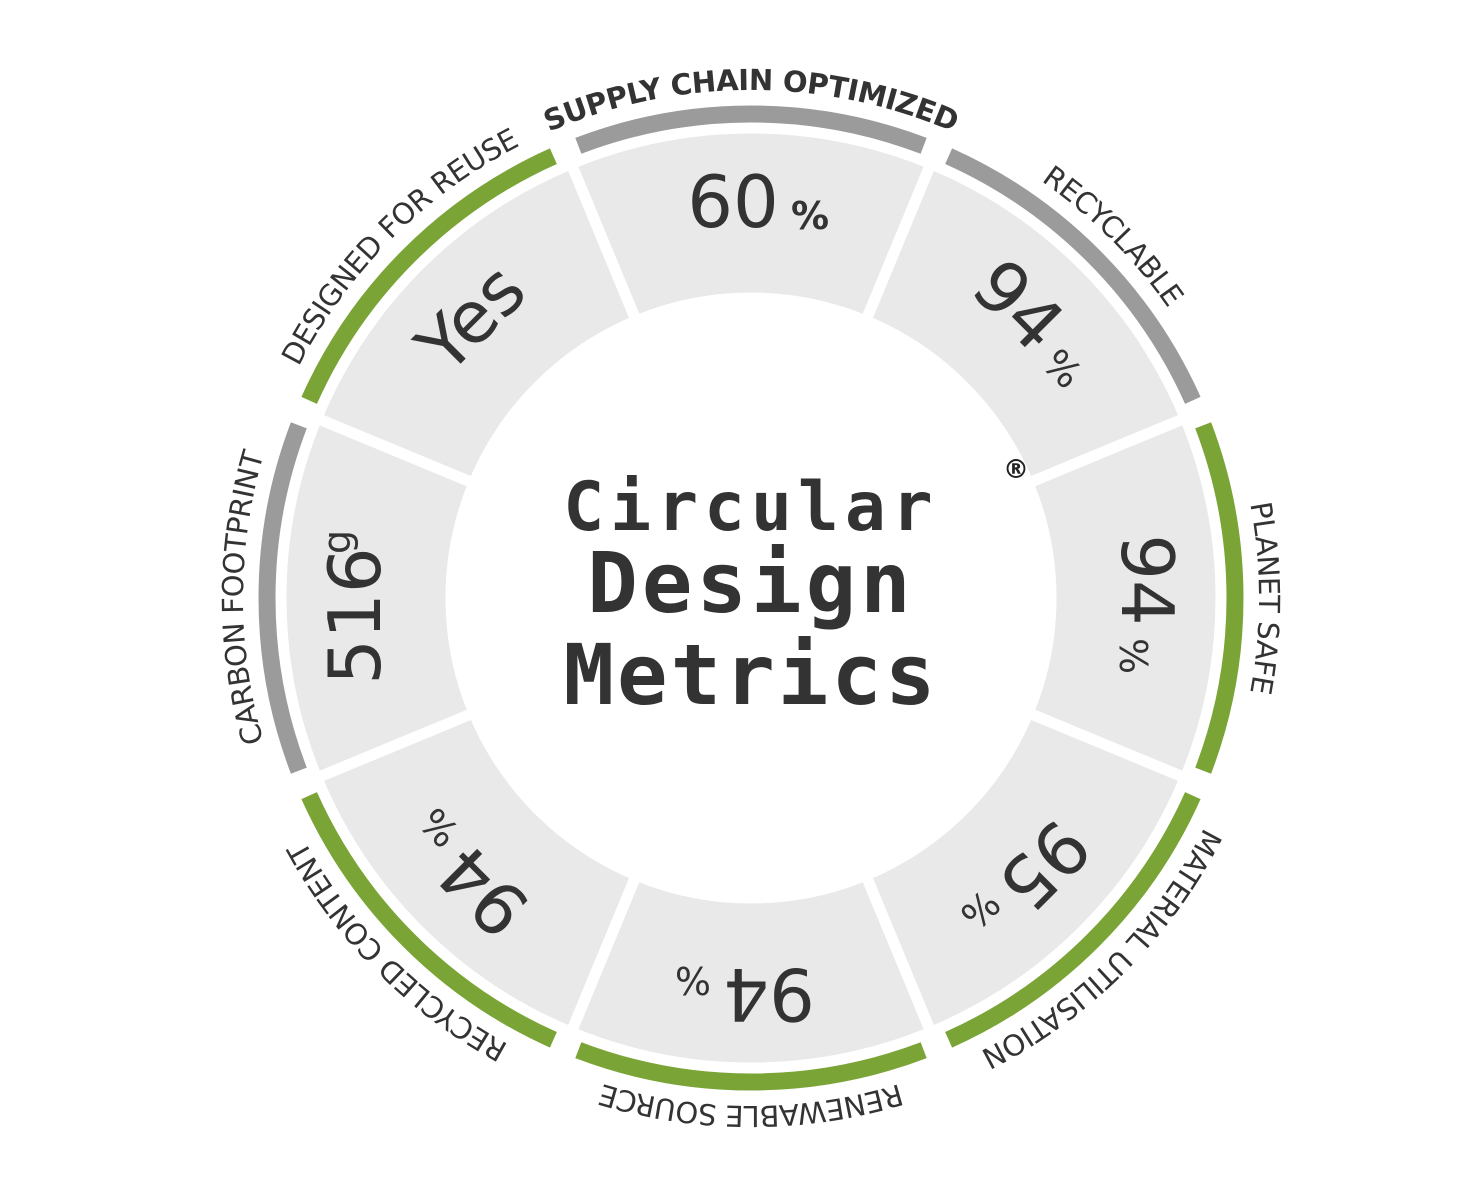 The width and height of the screenshot is (1482, 1188). What do you see at coordinates (1073, 920) in the screenshot?
I see `rim-material-utilisation` at bounding box center [1073, 920].